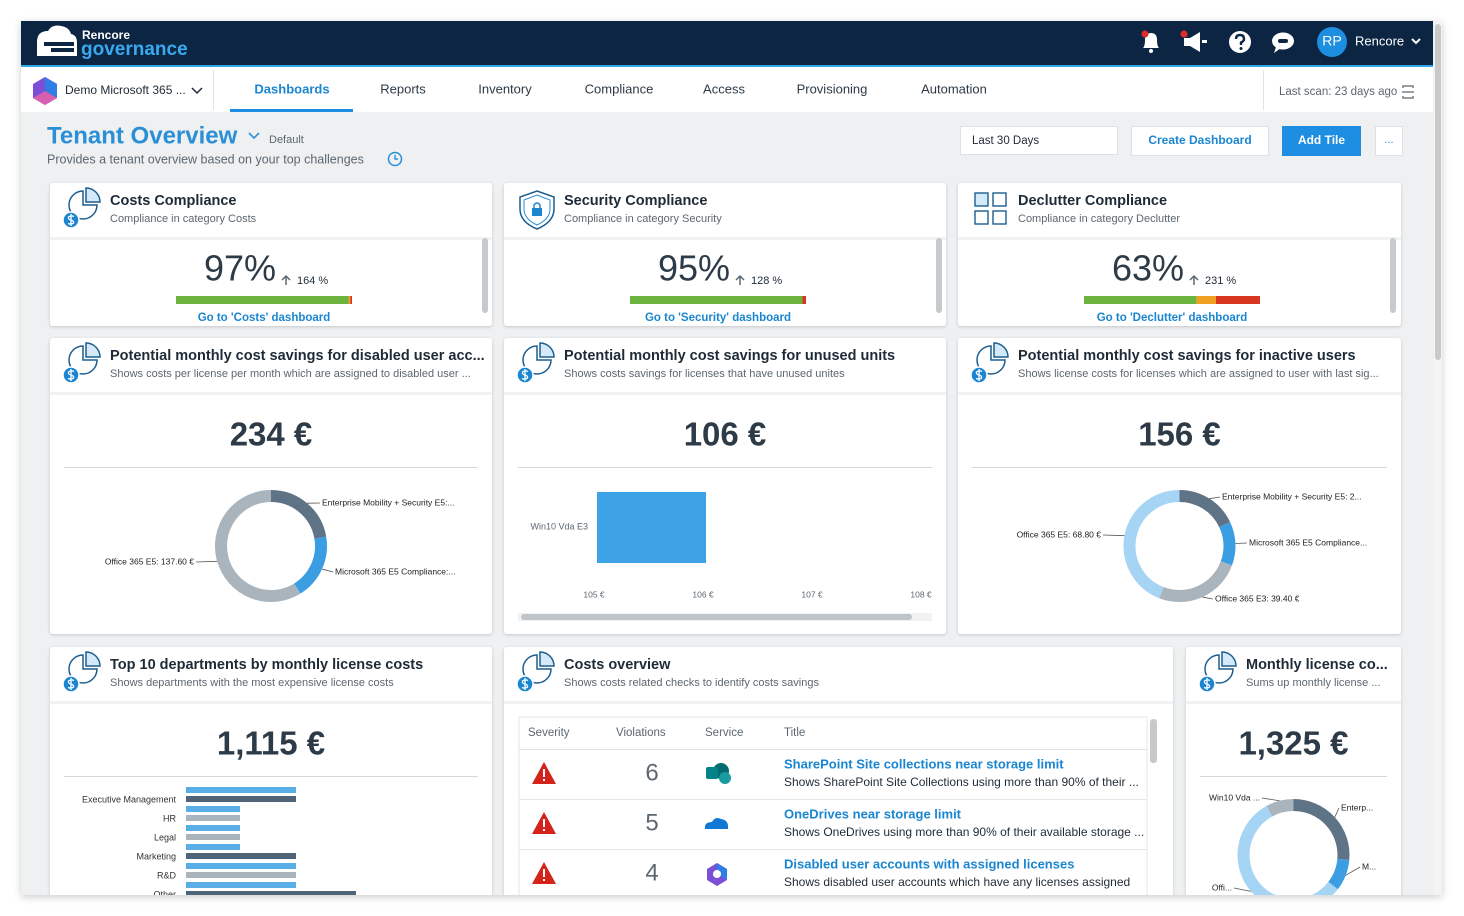 The width and height of the screenshot is (1464, 916). I want to click on tile-title: Costs overview, so click(617, 665).